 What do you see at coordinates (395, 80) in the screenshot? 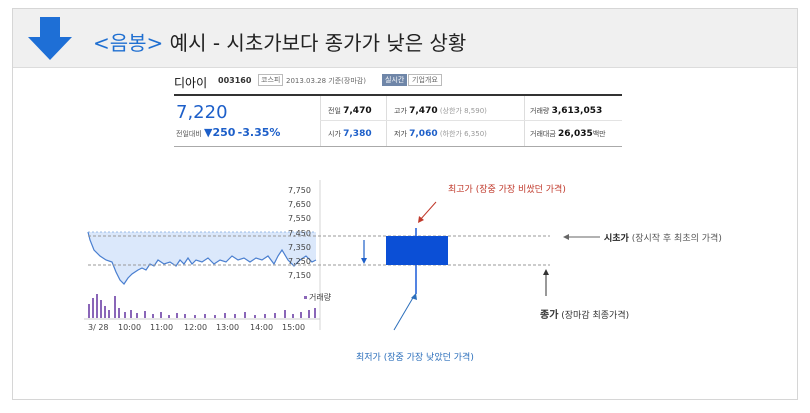
I see `realtime-button: 실시간` at bounding box center [395, 80].